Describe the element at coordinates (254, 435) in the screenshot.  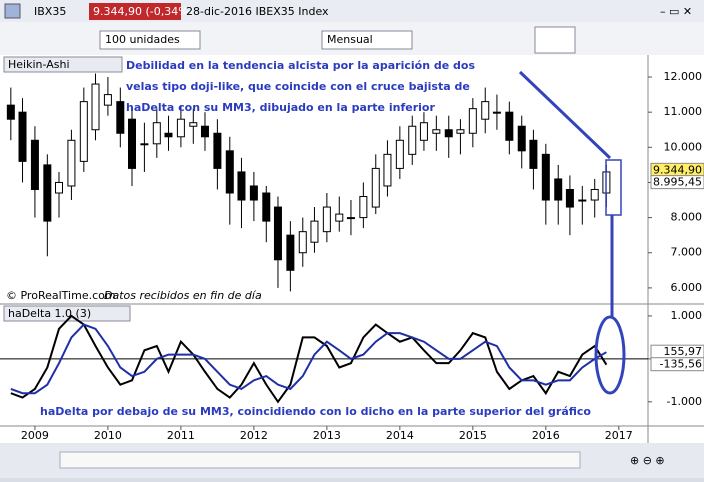
I see `x-tick-label: 2012` at that location.